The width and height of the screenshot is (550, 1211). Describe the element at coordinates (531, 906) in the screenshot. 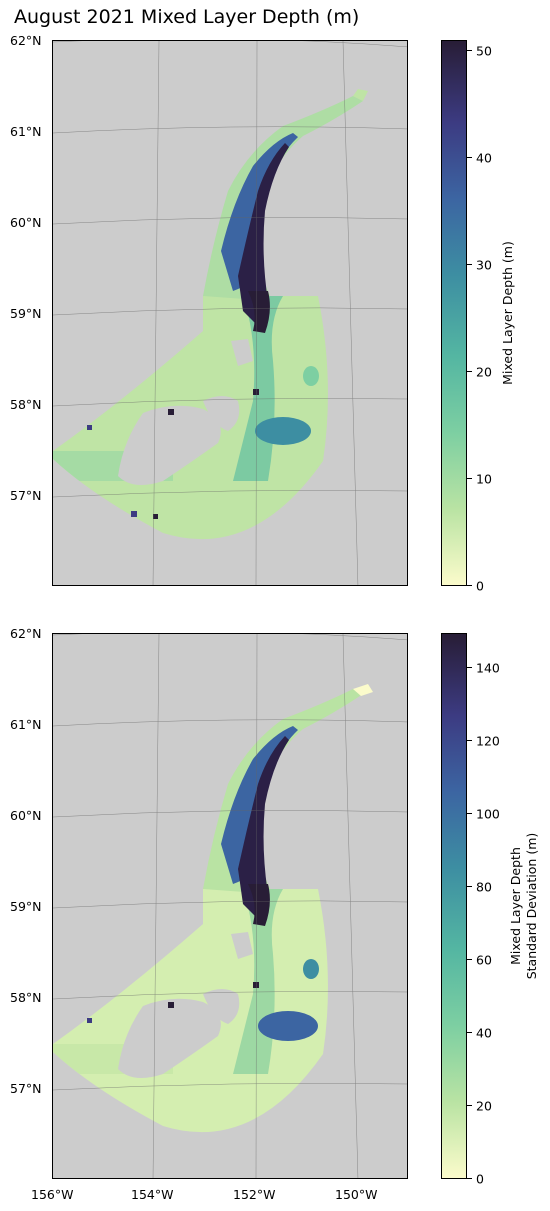

I see `colorbar-std-label-line2: Standard Deviation (m)` at that location.